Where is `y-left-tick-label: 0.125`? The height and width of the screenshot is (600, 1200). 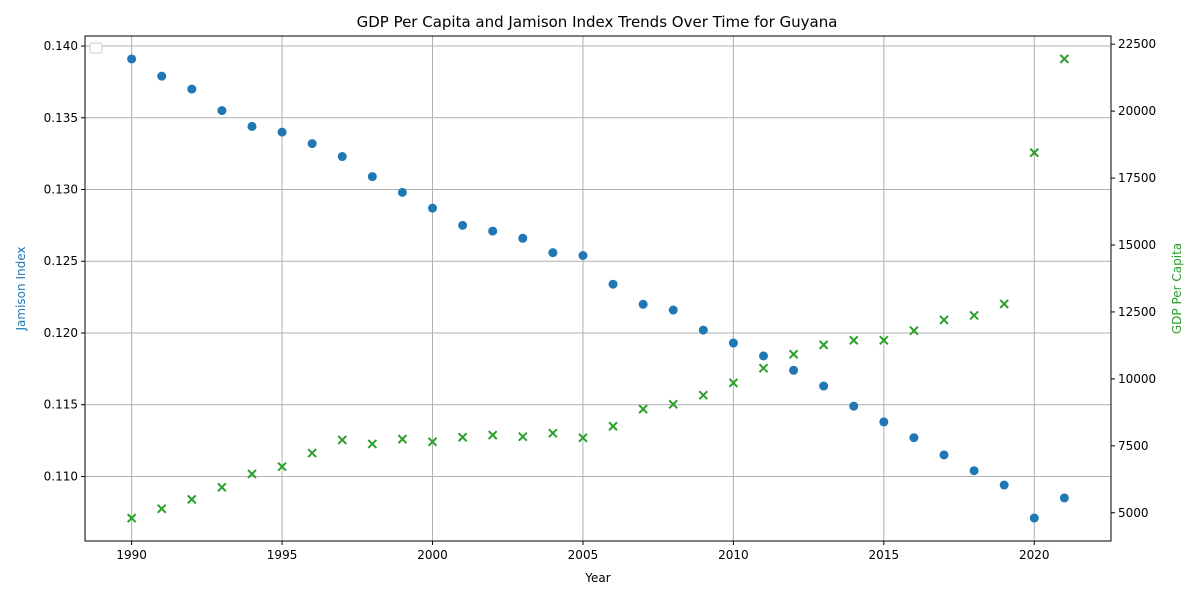 y-left-tick-label: 0.125 is located at coordinates (61, 261).